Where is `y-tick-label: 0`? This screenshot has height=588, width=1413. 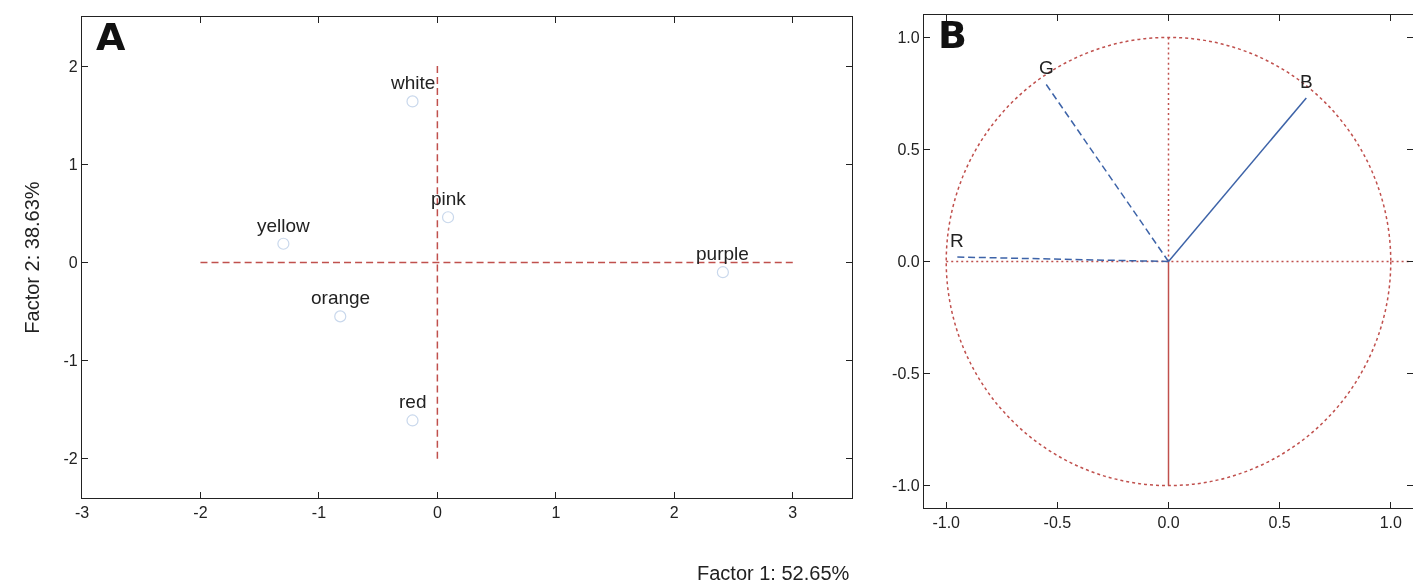
y-tick-label: 0 is located at coordinates (73, 263).